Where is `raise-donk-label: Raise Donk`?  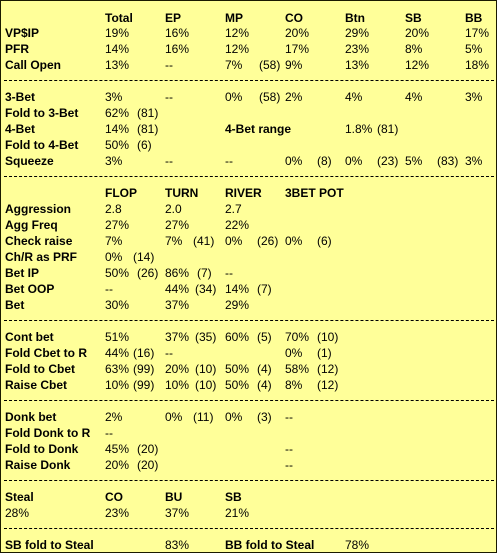 raise-donk-label: Raise Donk is located at coordinates (38, 465).